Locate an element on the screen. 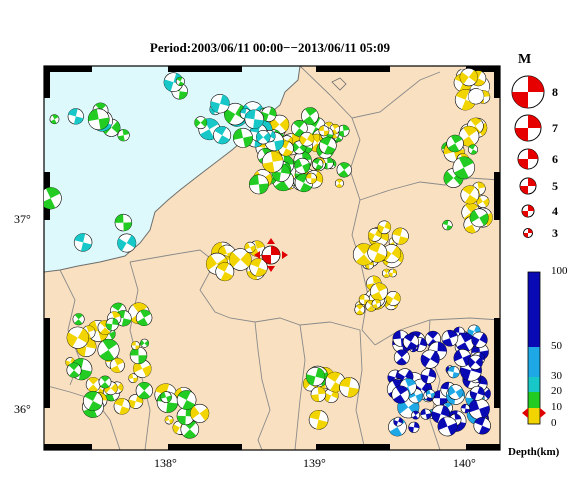 The height and width of the screenshot is (500, 580). highlight-event is located at coordinates (271, 255).